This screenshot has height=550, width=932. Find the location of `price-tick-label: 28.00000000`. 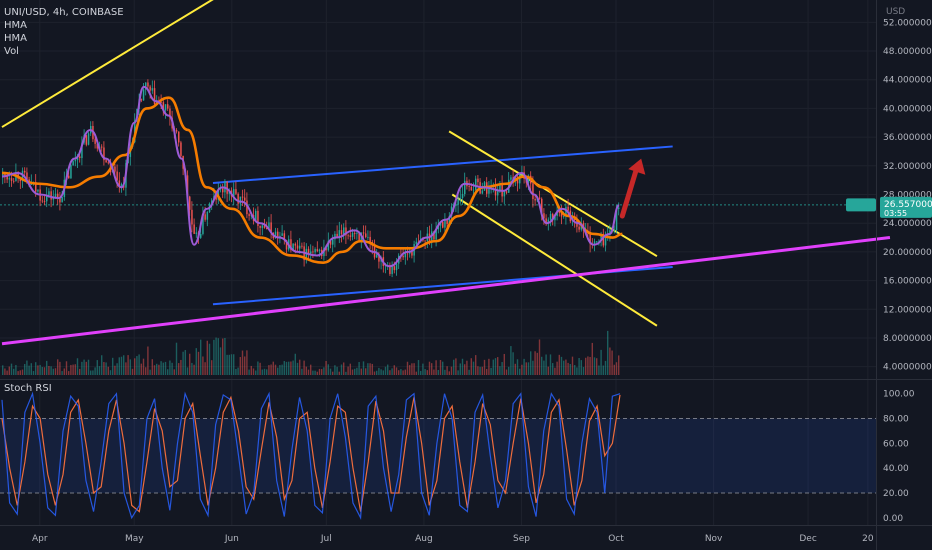

price-tick-label: 28.00000000 is located at coordinates (907, 196).